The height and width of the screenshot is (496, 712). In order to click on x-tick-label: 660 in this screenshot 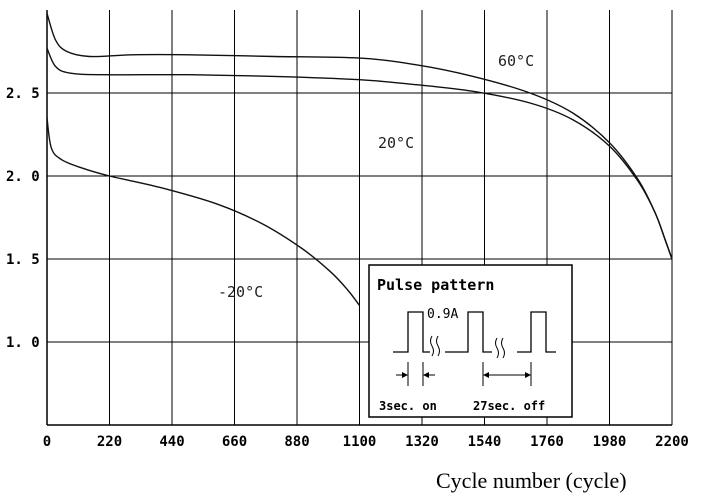, I will do `click(234, 442)`.